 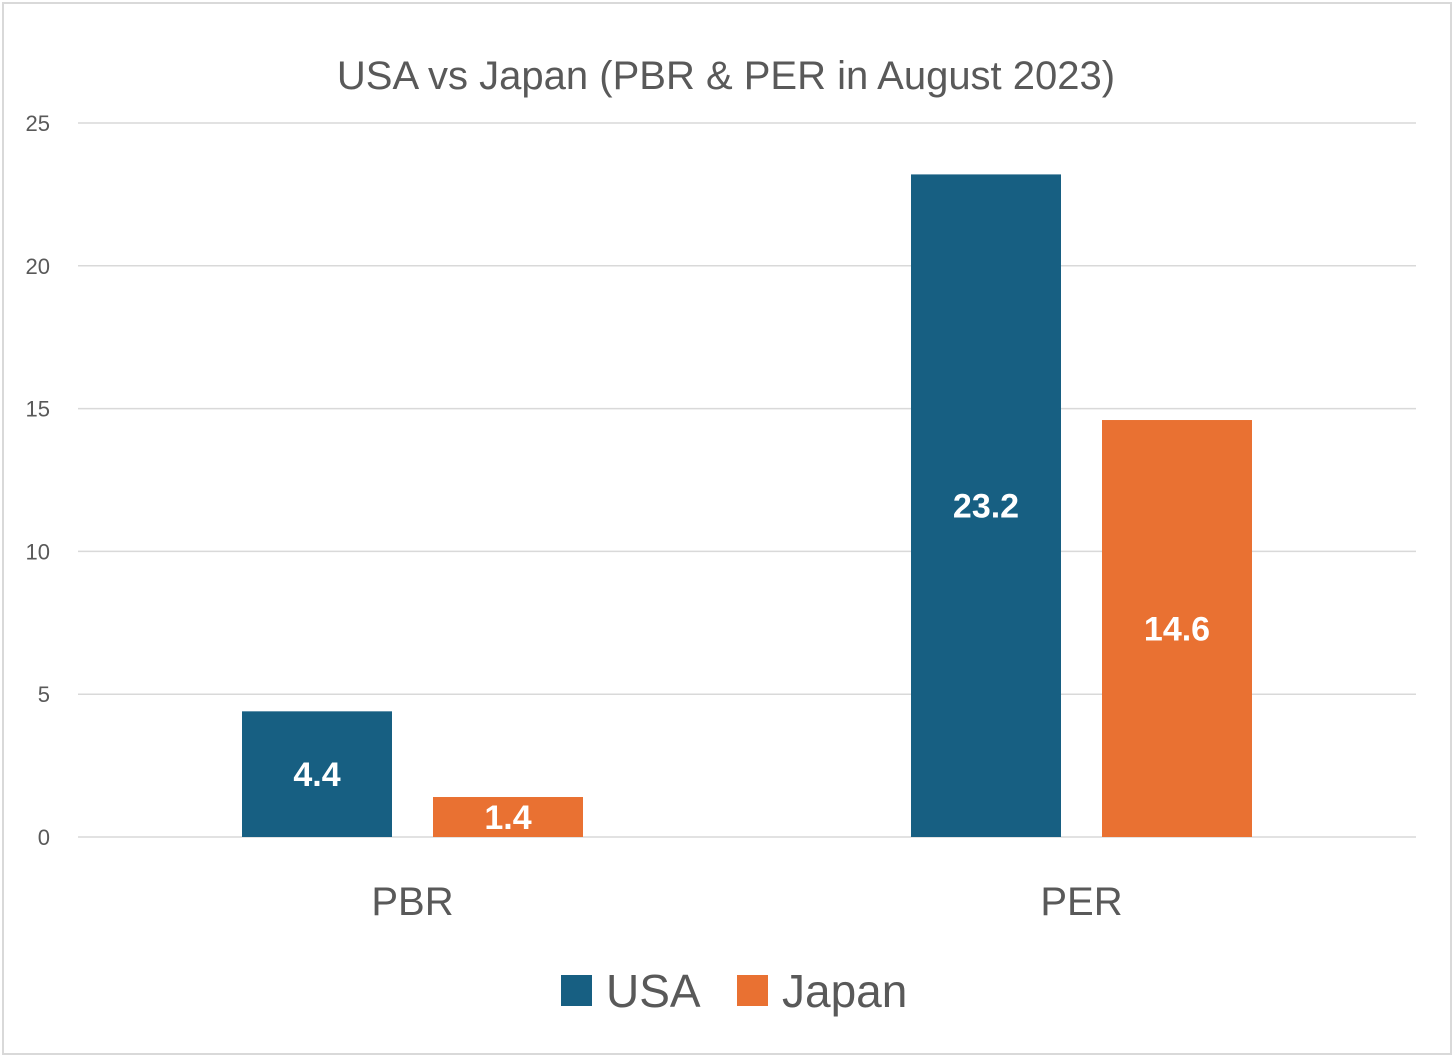 I want to click on x-tick-label: PBR, so click(x=412, y=902).